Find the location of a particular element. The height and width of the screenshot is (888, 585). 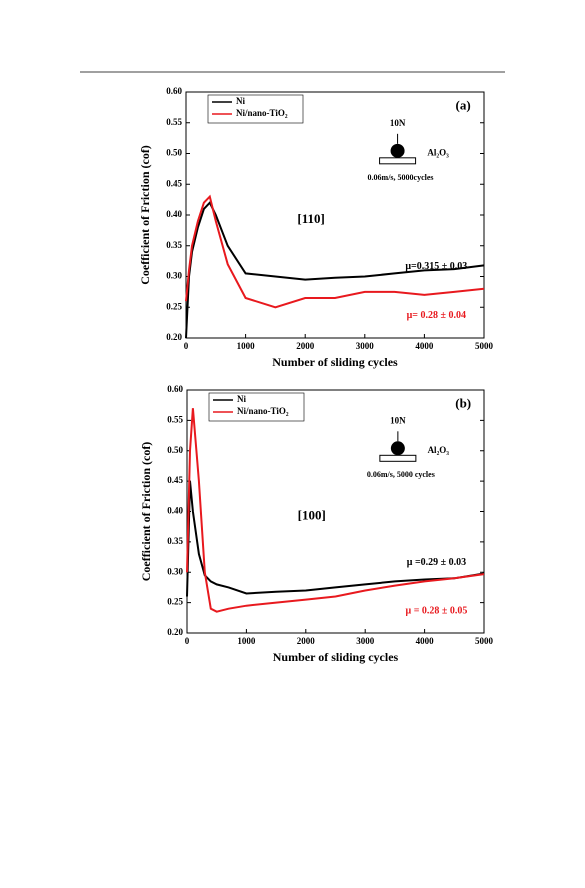

annotation: 0.06m/s, 5000cycles is located at coordinates (401, 177).